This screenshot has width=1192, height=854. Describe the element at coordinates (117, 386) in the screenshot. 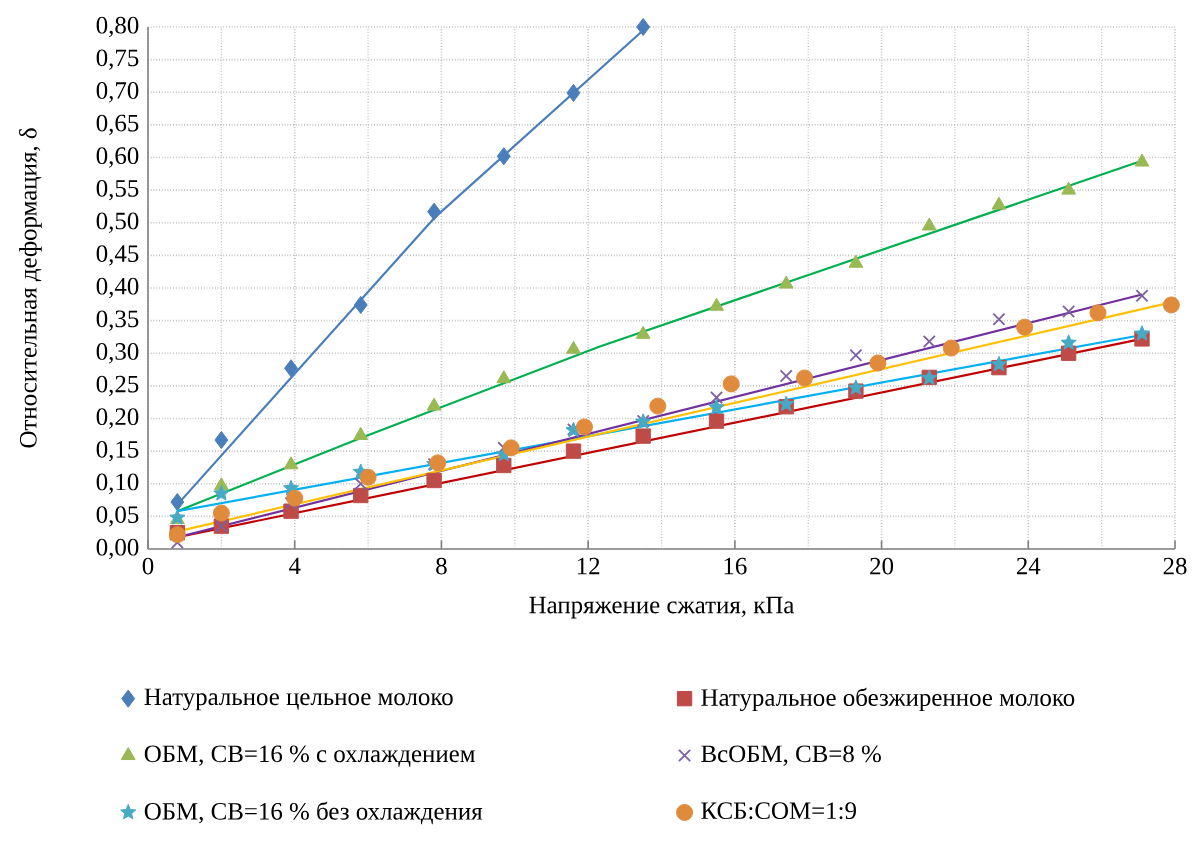

I see `y-tick-label: 0,25` at that location.